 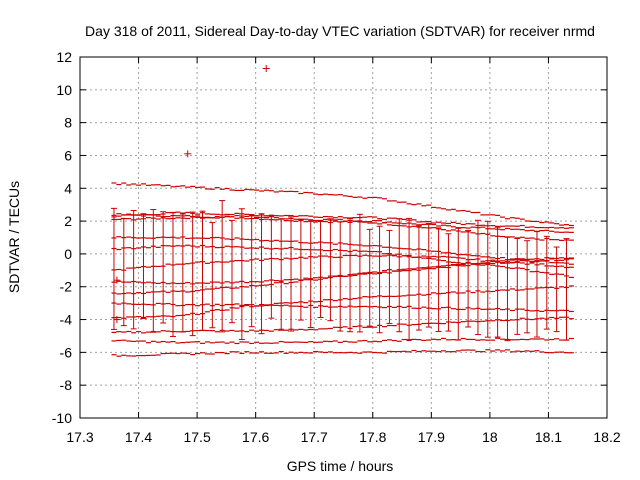 What do you see at coordinates (68, 123) in the screenshot?
I see `y-tick-label: 8` at bounding box center [68, 123].